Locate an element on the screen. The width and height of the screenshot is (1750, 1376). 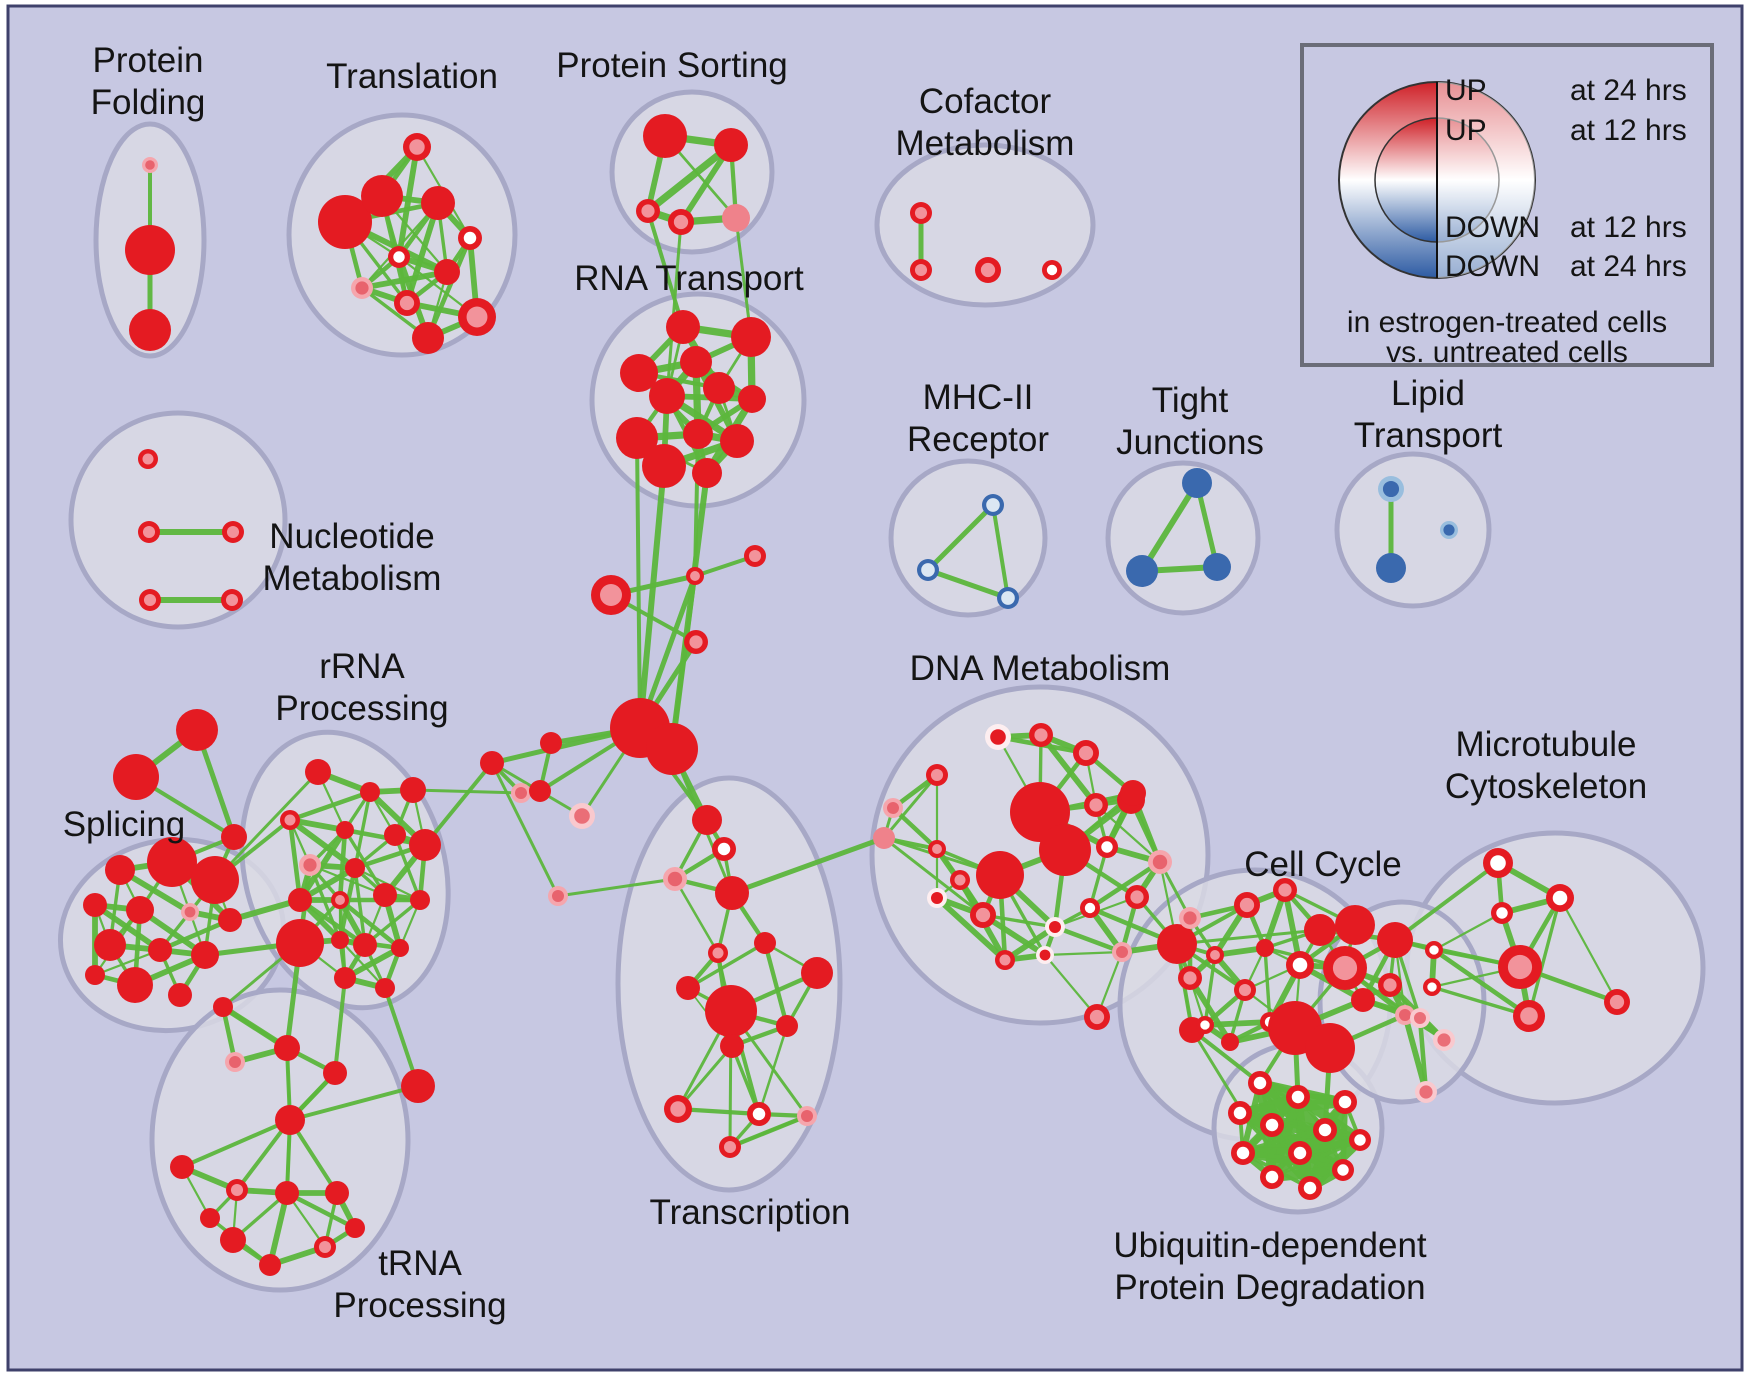
cluster-microtubule-cytoskeleton-label: Cytoskeleton is located at coordinates (1546, 786).